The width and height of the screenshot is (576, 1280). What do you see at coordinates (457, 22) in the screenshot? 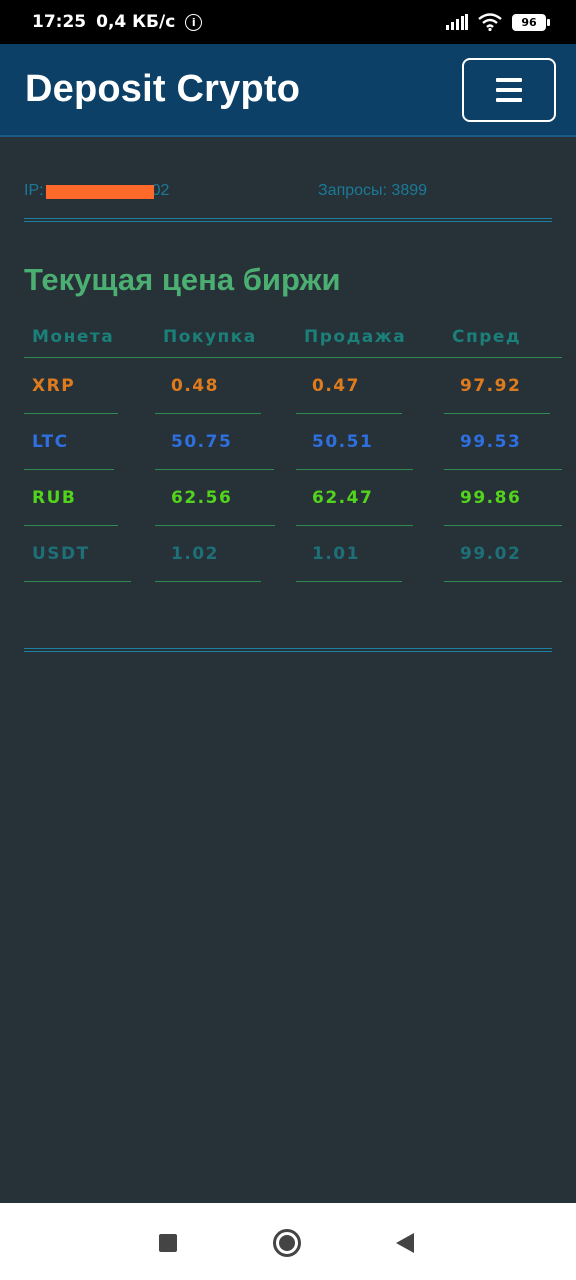
I see `signal-icon` at bounding box center [457, 22].